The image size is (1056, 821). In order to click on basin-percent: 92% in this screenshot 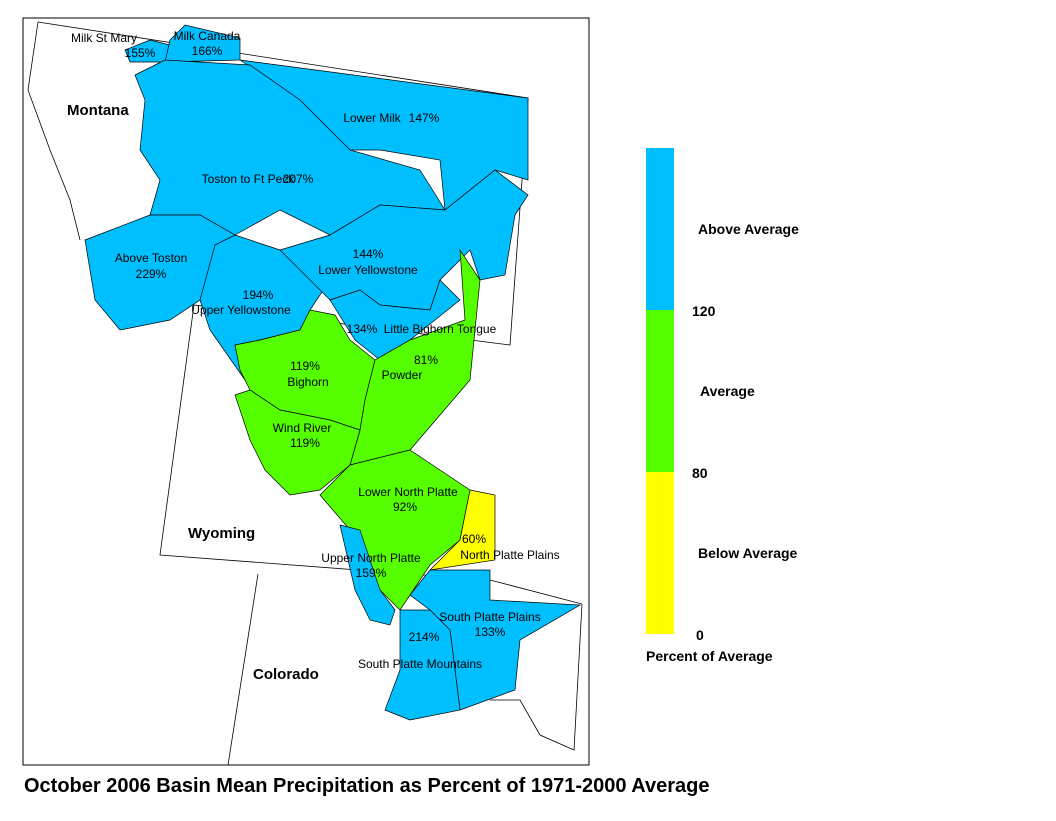, I will do `click(405, 507)`.